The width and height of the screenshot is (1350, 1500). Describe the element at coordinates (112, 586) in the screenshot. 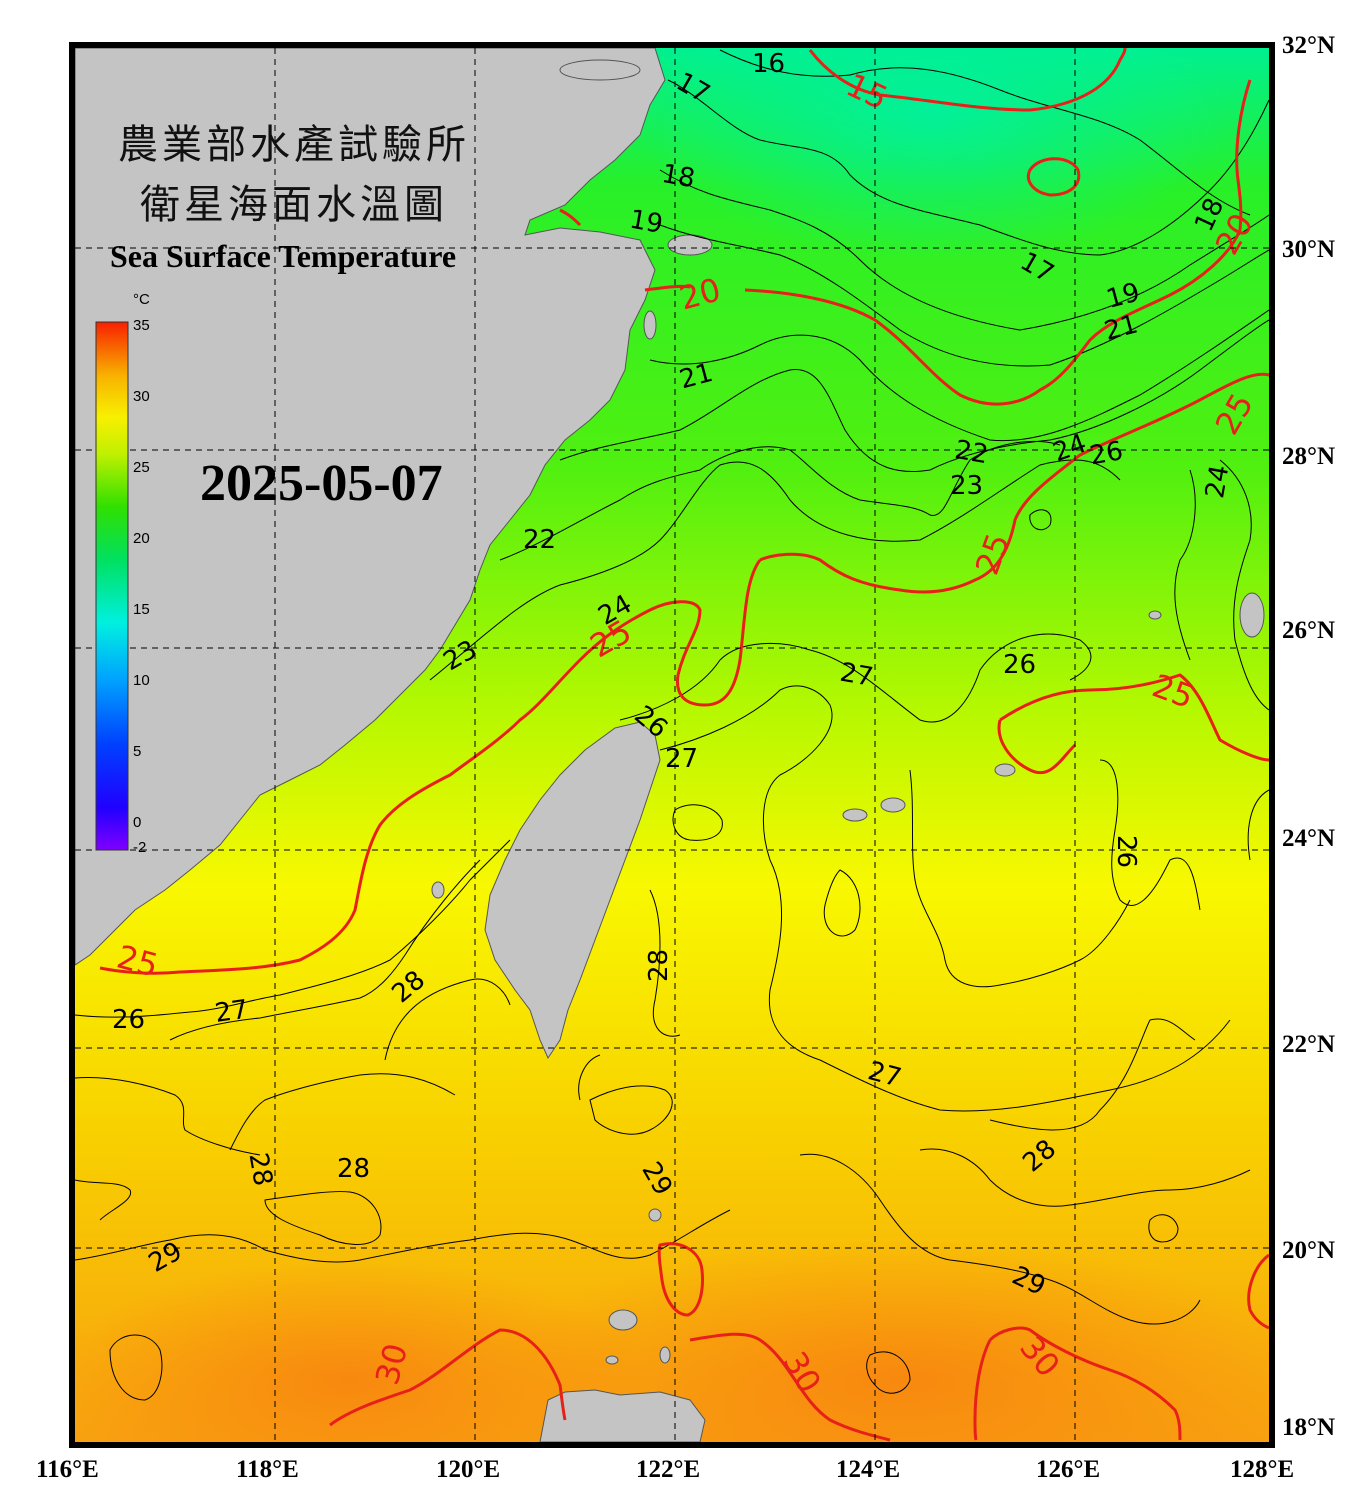

I see `colorbar-ramp` at that location.